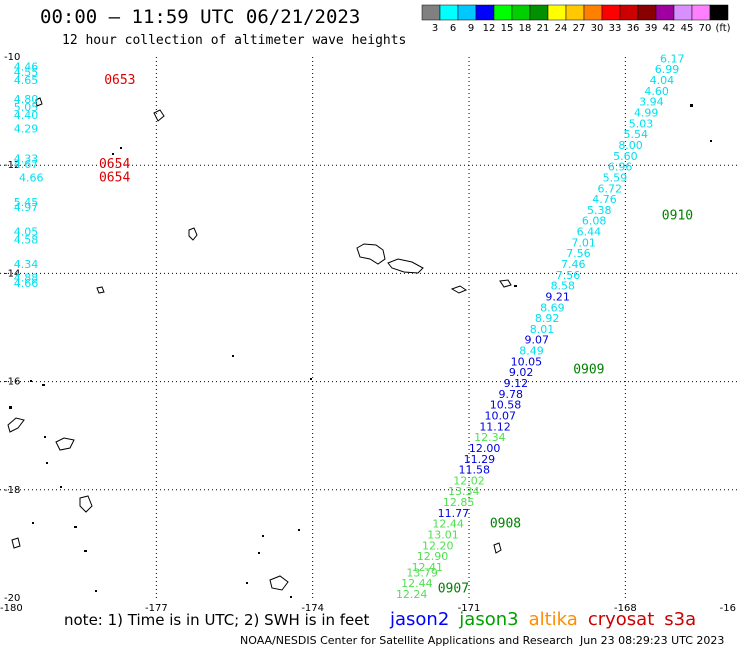 The image size is (740, 650). What do you see at coordinates (490, 437) in the screenshot?
I see `wave-height-value: 12.34` at bounding box center [490, 437].